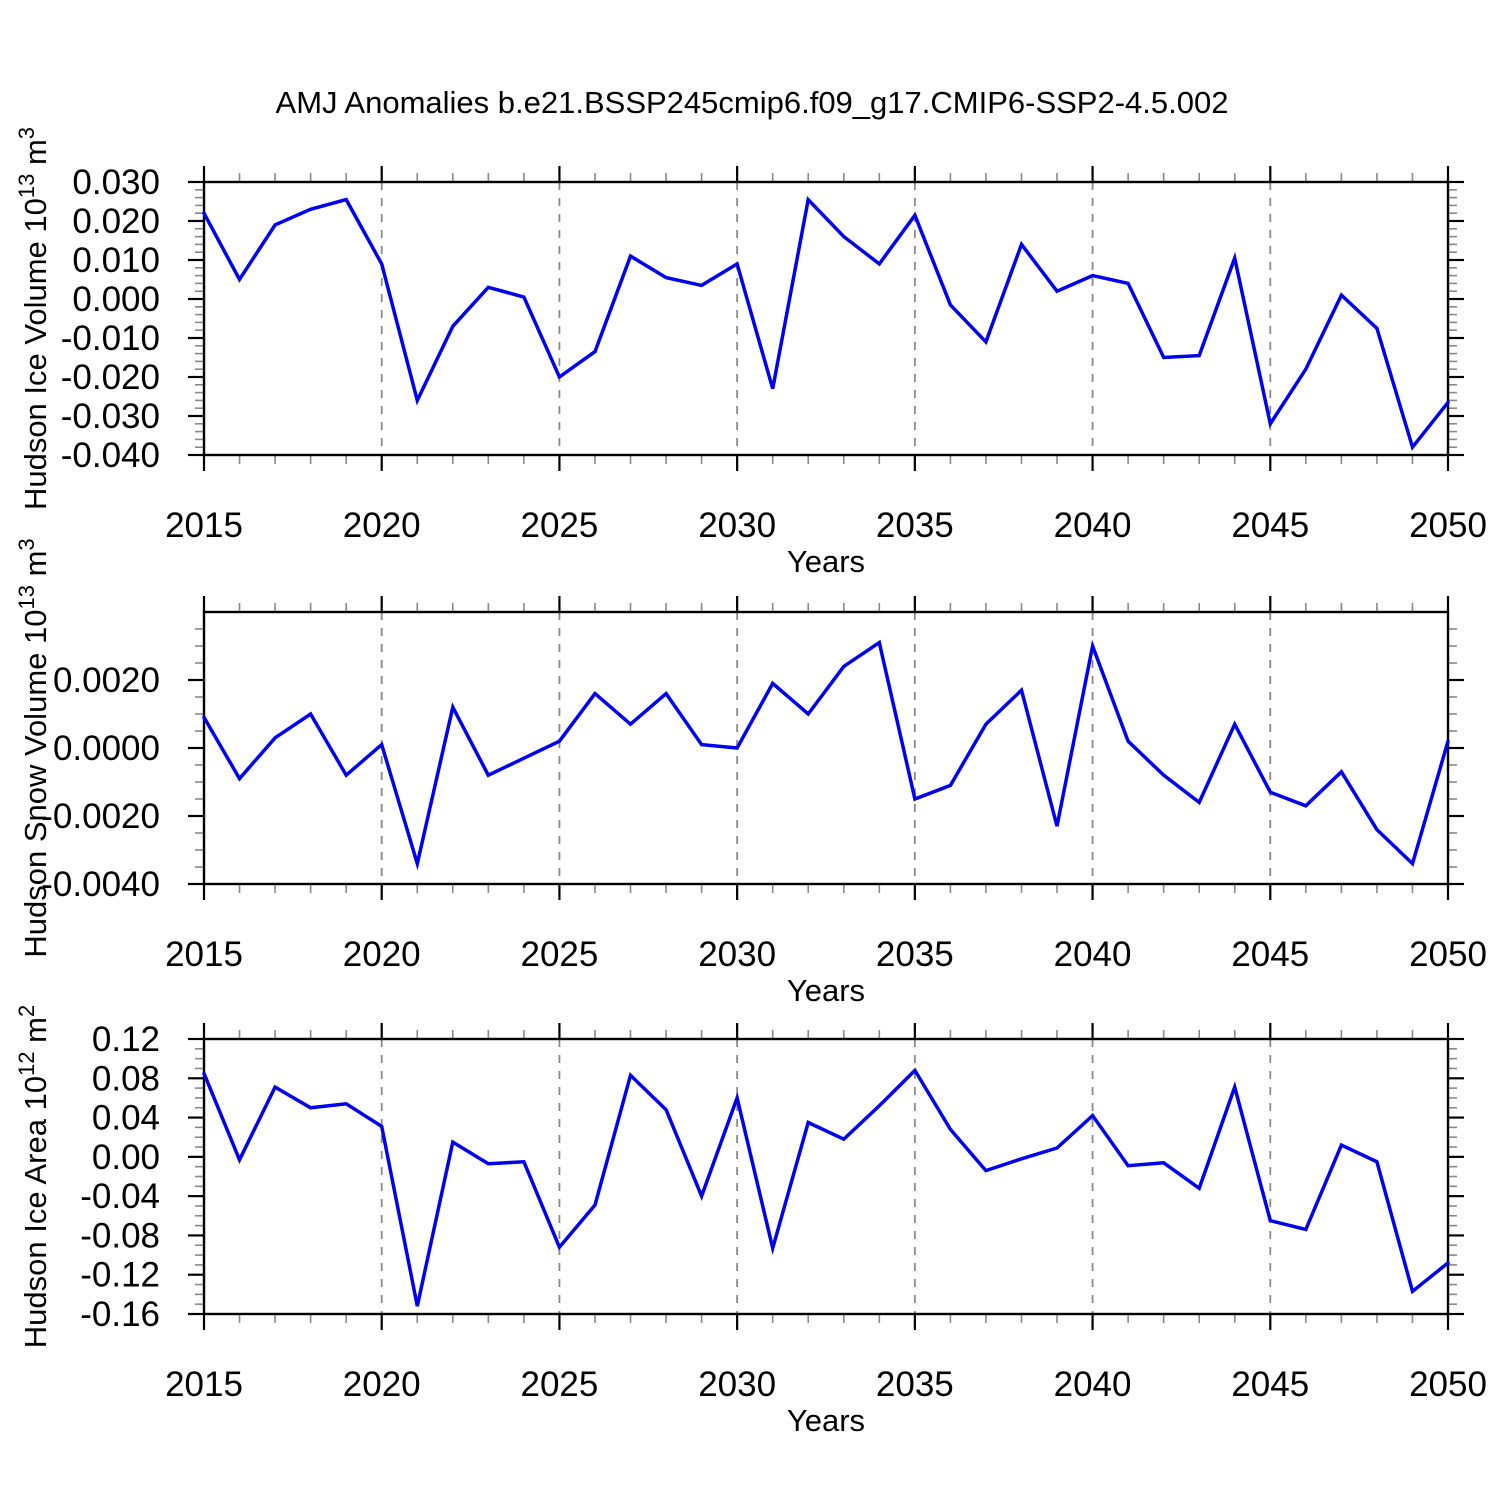 The height and width of the screenshot is (1500, 1500). I want to click on series-line-ice-area, so click(826, 1187).